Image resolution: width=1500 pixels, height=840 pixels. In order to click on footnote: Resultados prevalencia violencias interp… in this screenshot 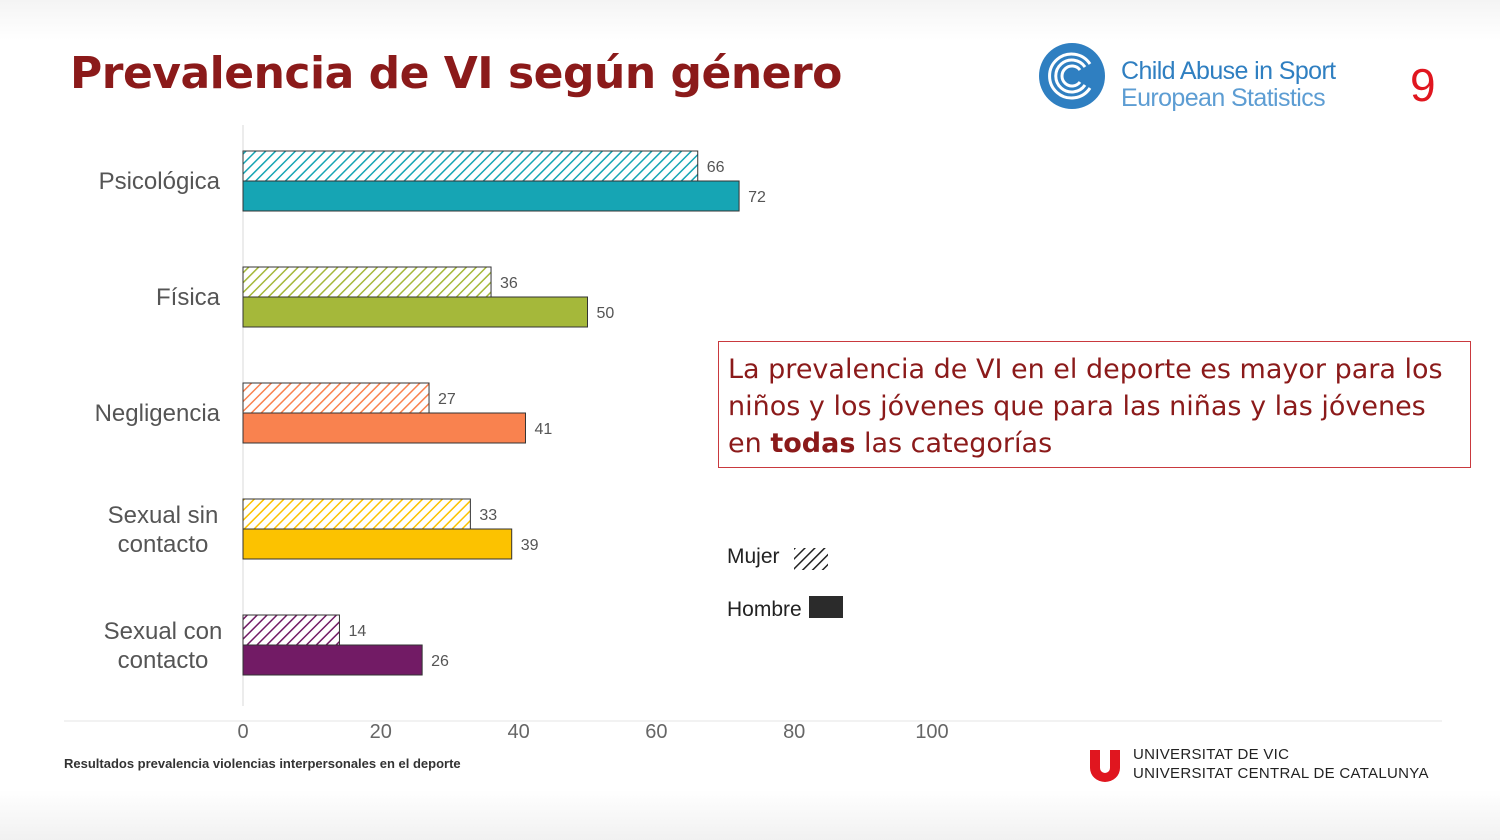, I will do `click(262, 763)`.